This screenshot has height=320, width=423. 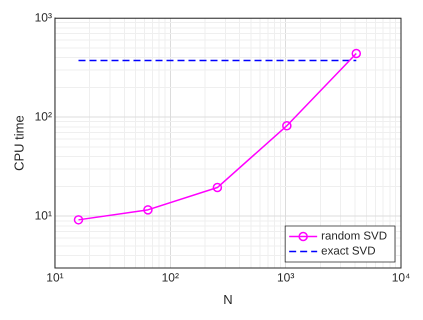 I want to click on y-tick-label: 10¹, so click(x=43, y=215).